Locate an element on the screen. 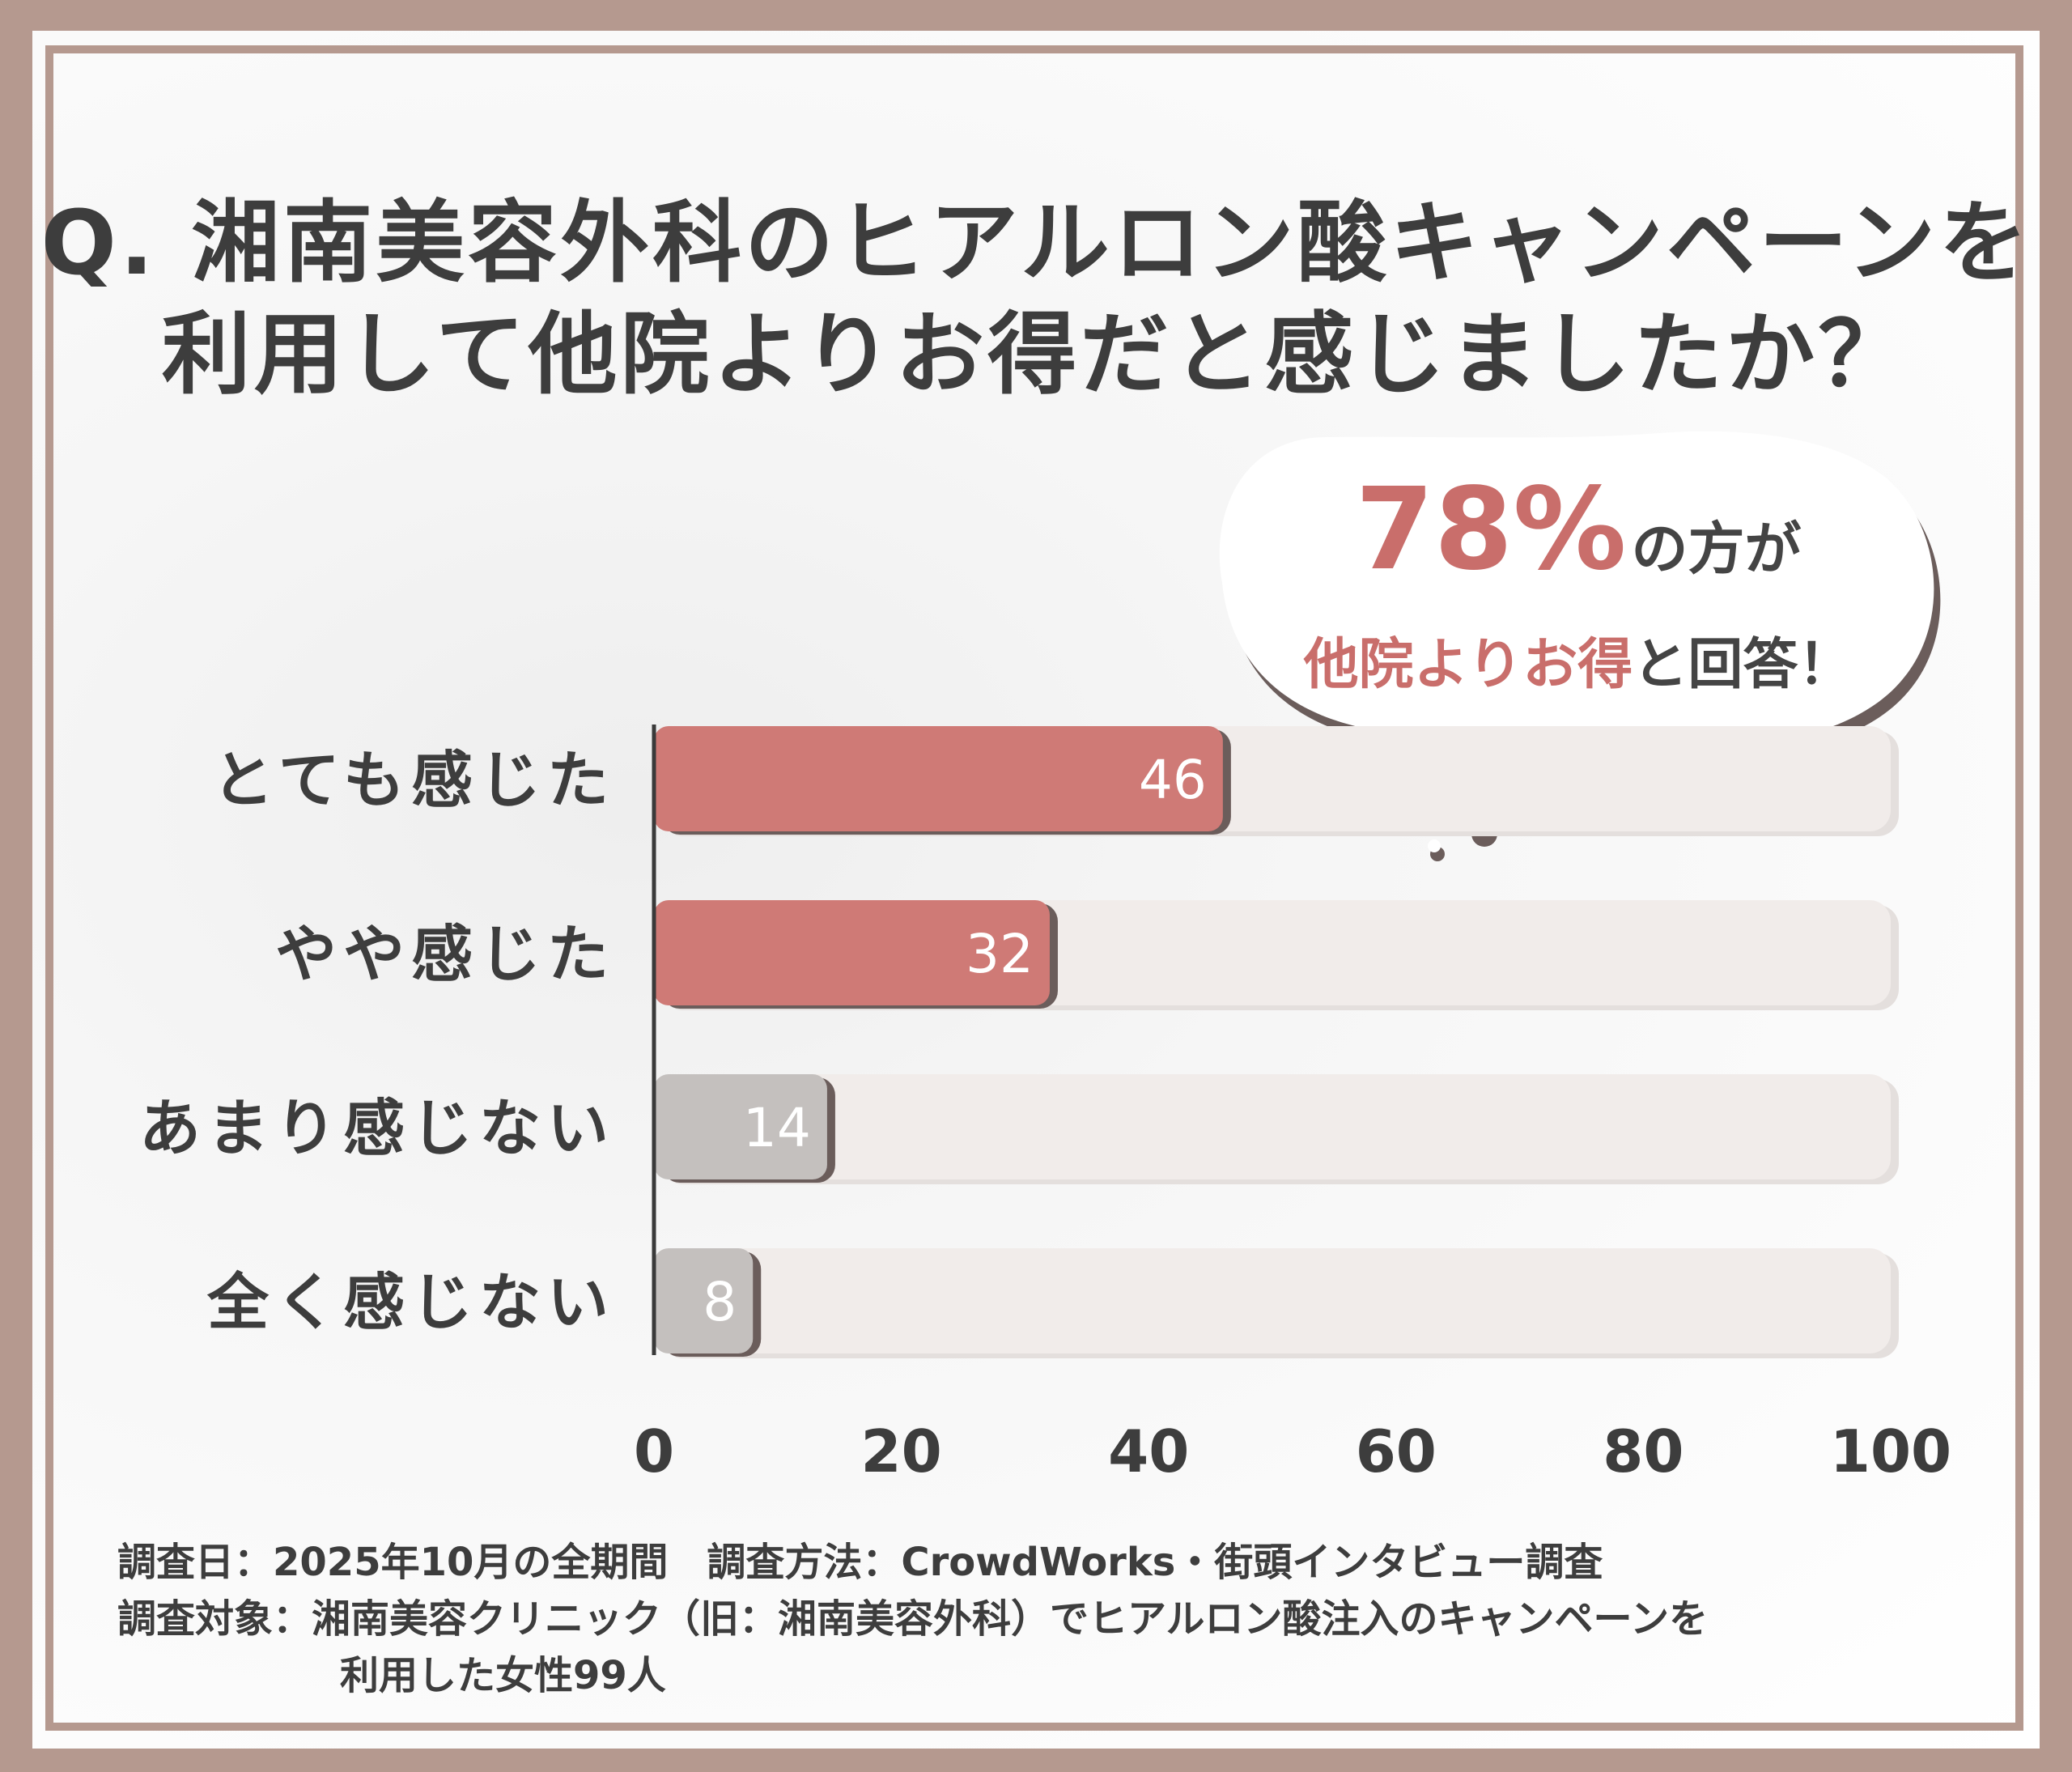 The height and width of the screenshot is (1772, 2072). callout-accent: 他院よりお得 is located at coordinates (1468, 665).